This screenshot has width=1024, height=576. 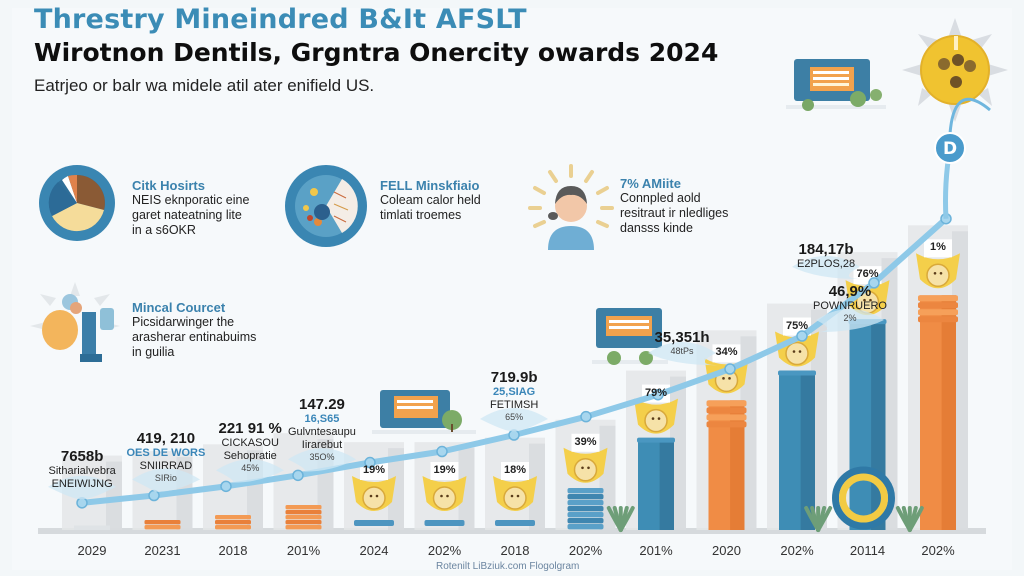 What do you see at coordinates (656, 392) in the screenshot?
I see `bar-percent-label: 79%` at bounding box center [656, 392].